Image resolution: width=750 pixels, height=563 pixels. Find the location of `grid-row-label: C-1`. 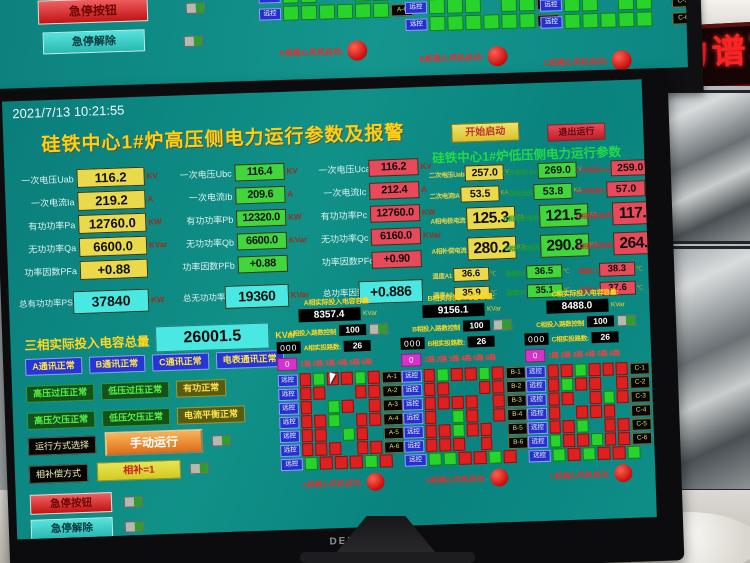

grid-row-label: C-1 is located at coordinates (639, 368).